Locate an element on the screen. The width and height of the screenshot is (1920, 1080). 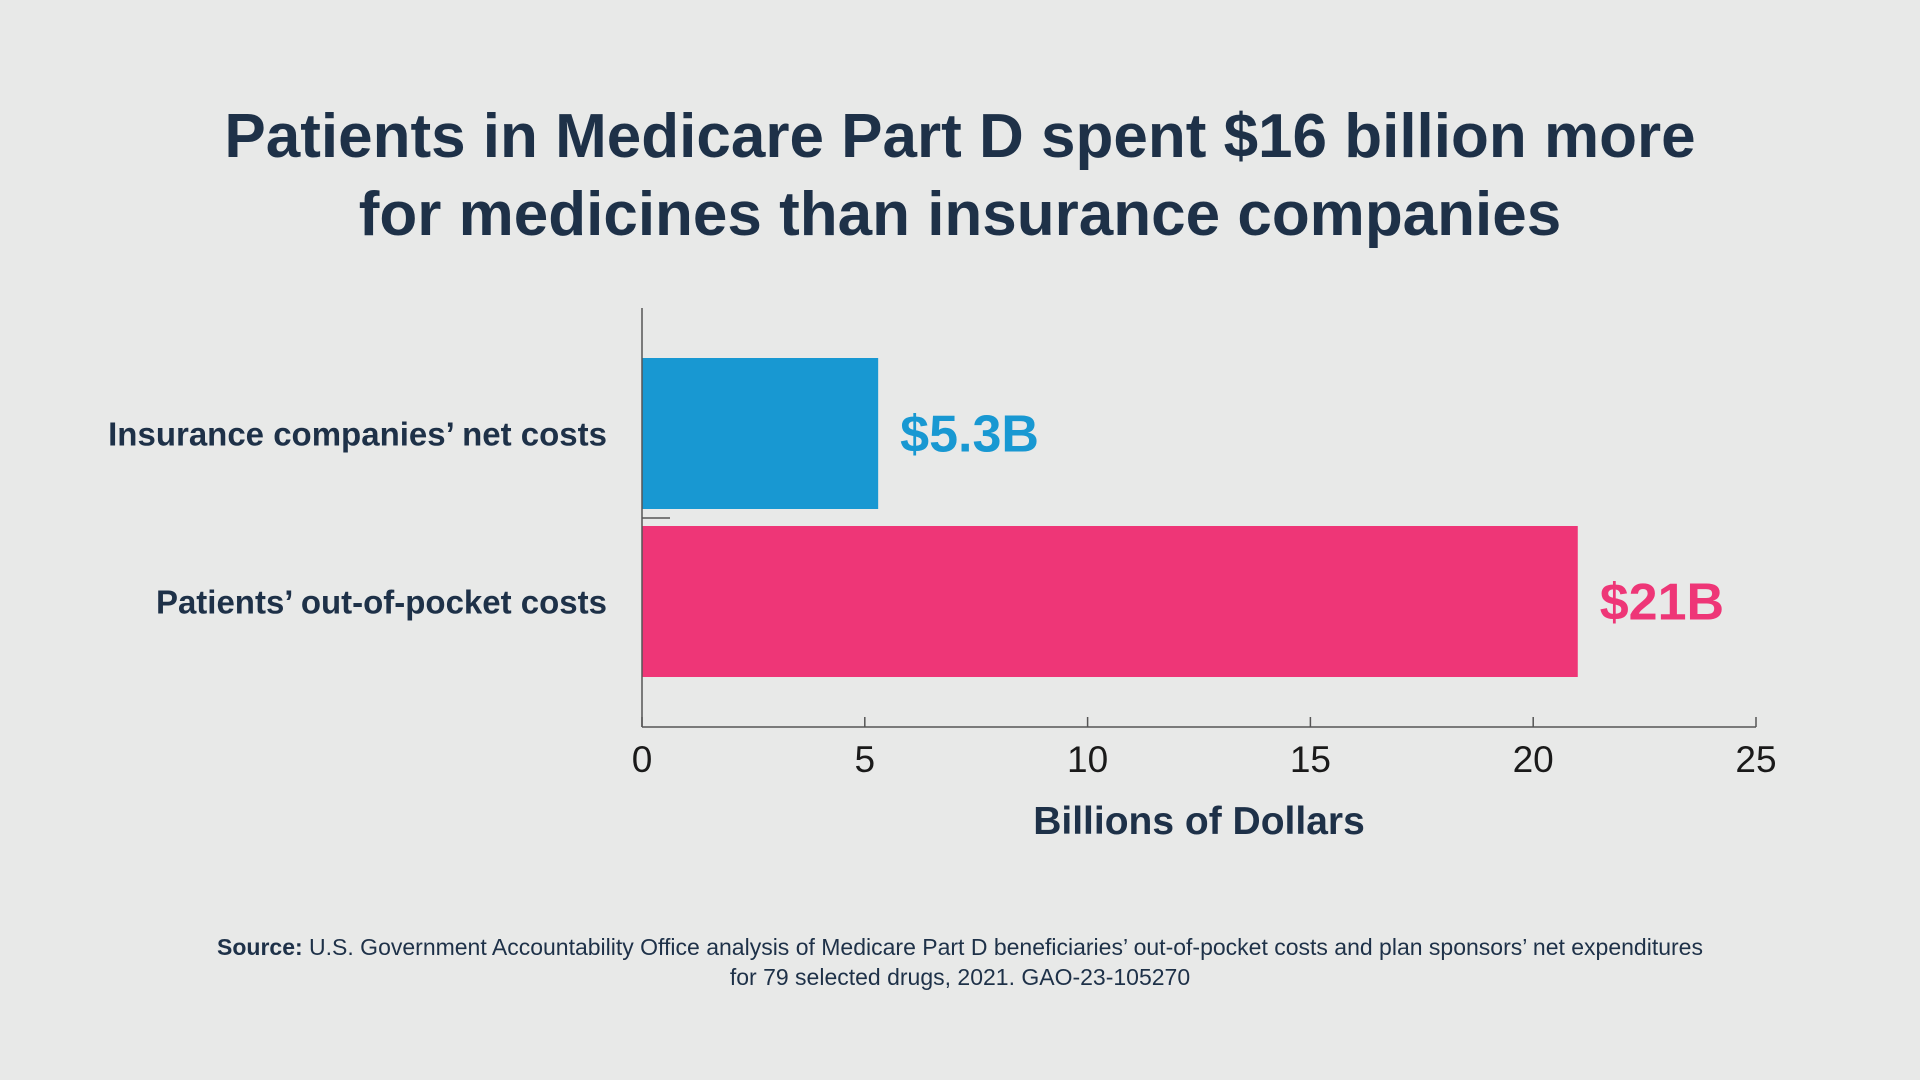
x-tick-label-10: 10 is located at coordinates (1087, 759).